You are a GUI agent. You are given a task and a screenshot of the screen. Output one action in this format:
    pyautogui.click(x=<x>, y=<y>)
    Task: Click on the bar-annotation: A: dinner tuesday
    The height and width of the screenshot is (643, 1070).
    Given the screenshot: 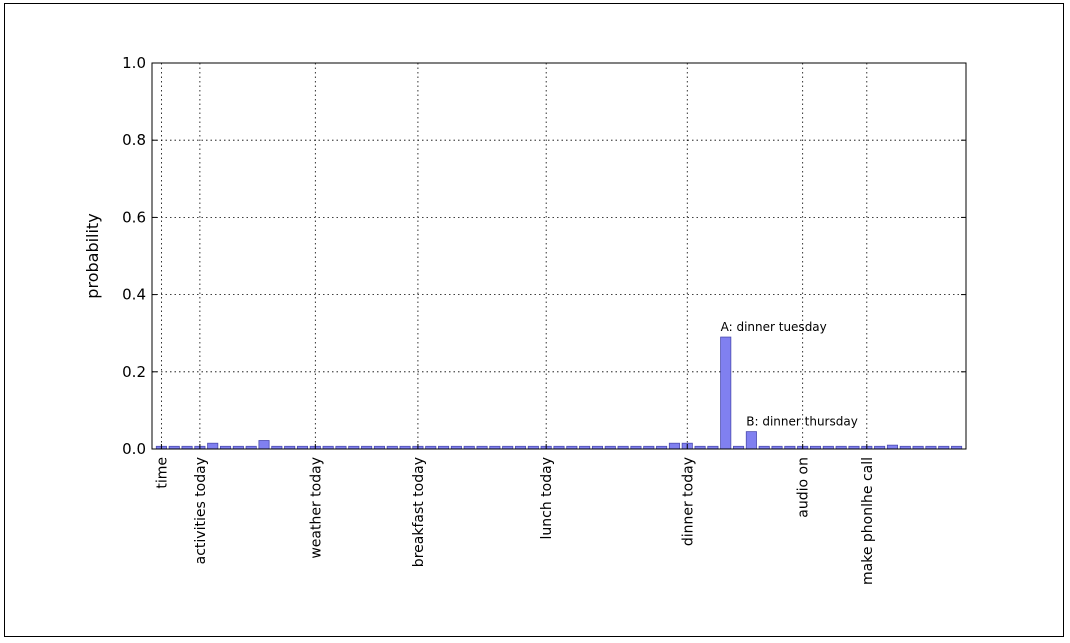 What is the action you would take?
    pyautogui.click(x=774, y=327)
    